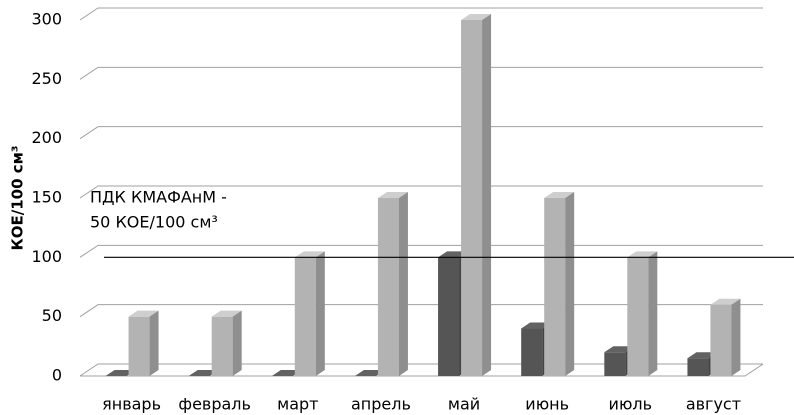  Describe the element at coordinates (631, 404) in the screenshot. I see `x-tick-label: июль` at that location.